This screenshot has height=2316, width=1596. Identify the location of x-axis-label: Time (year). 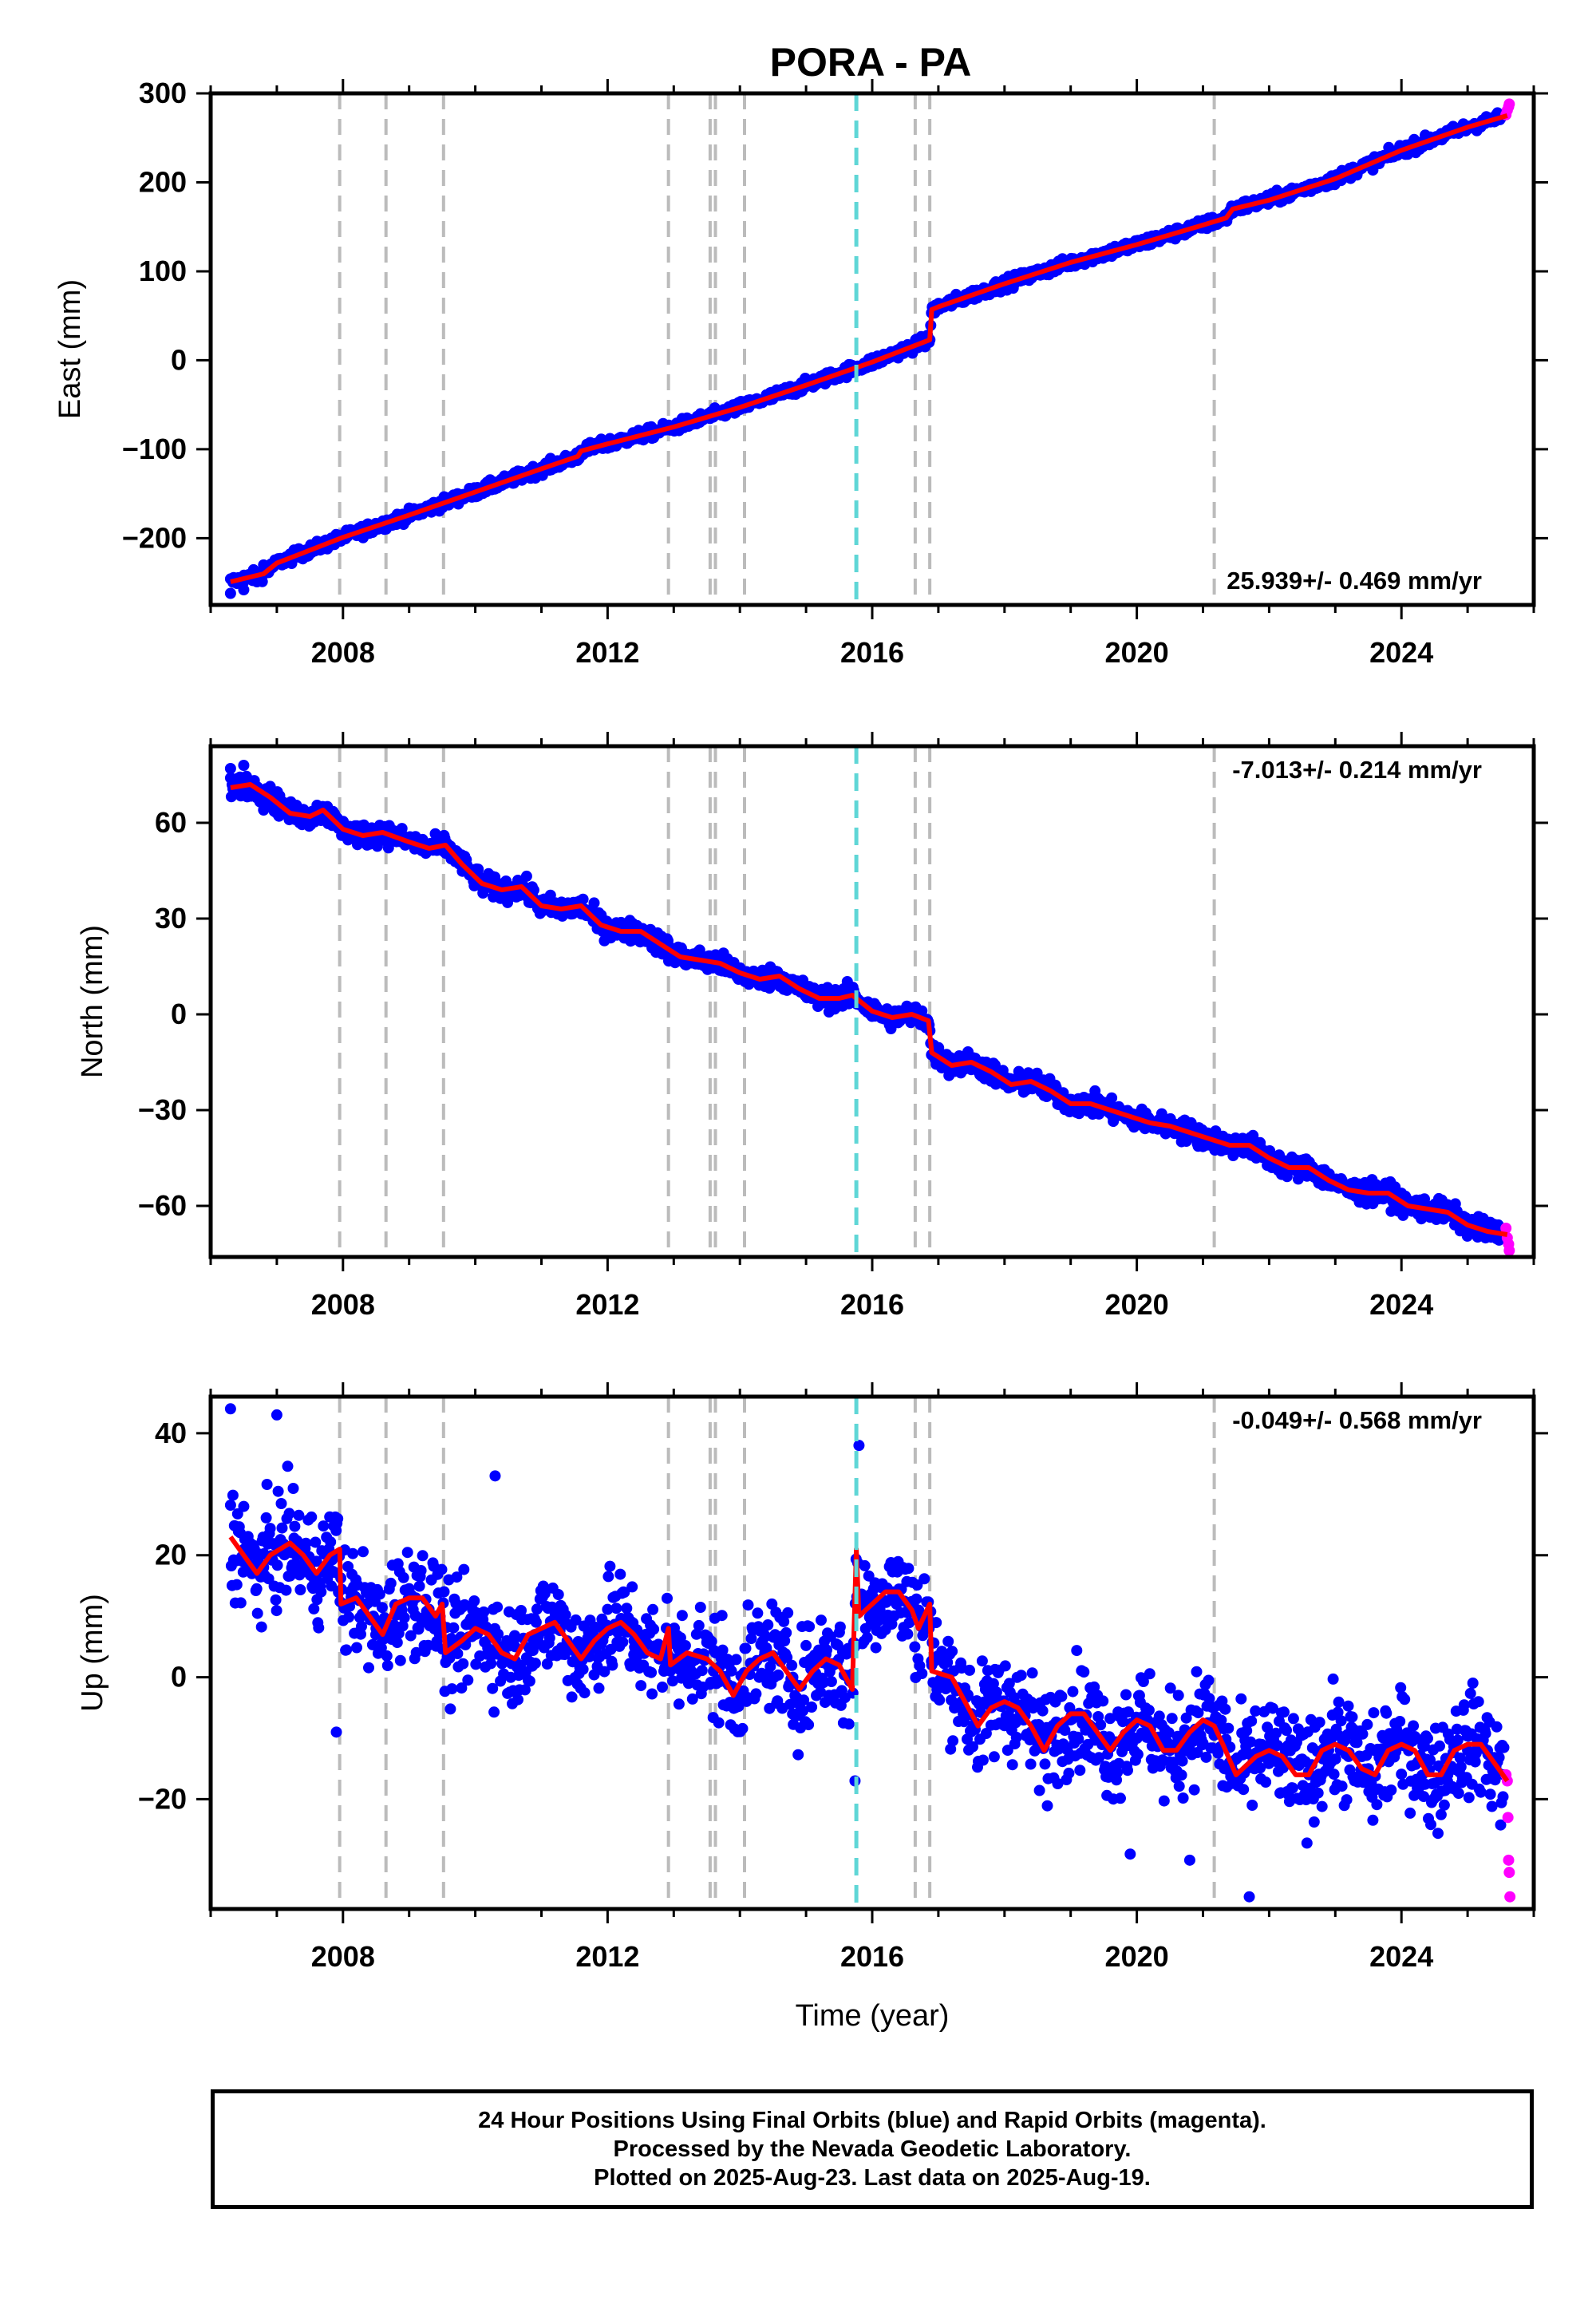
(873, 2016).